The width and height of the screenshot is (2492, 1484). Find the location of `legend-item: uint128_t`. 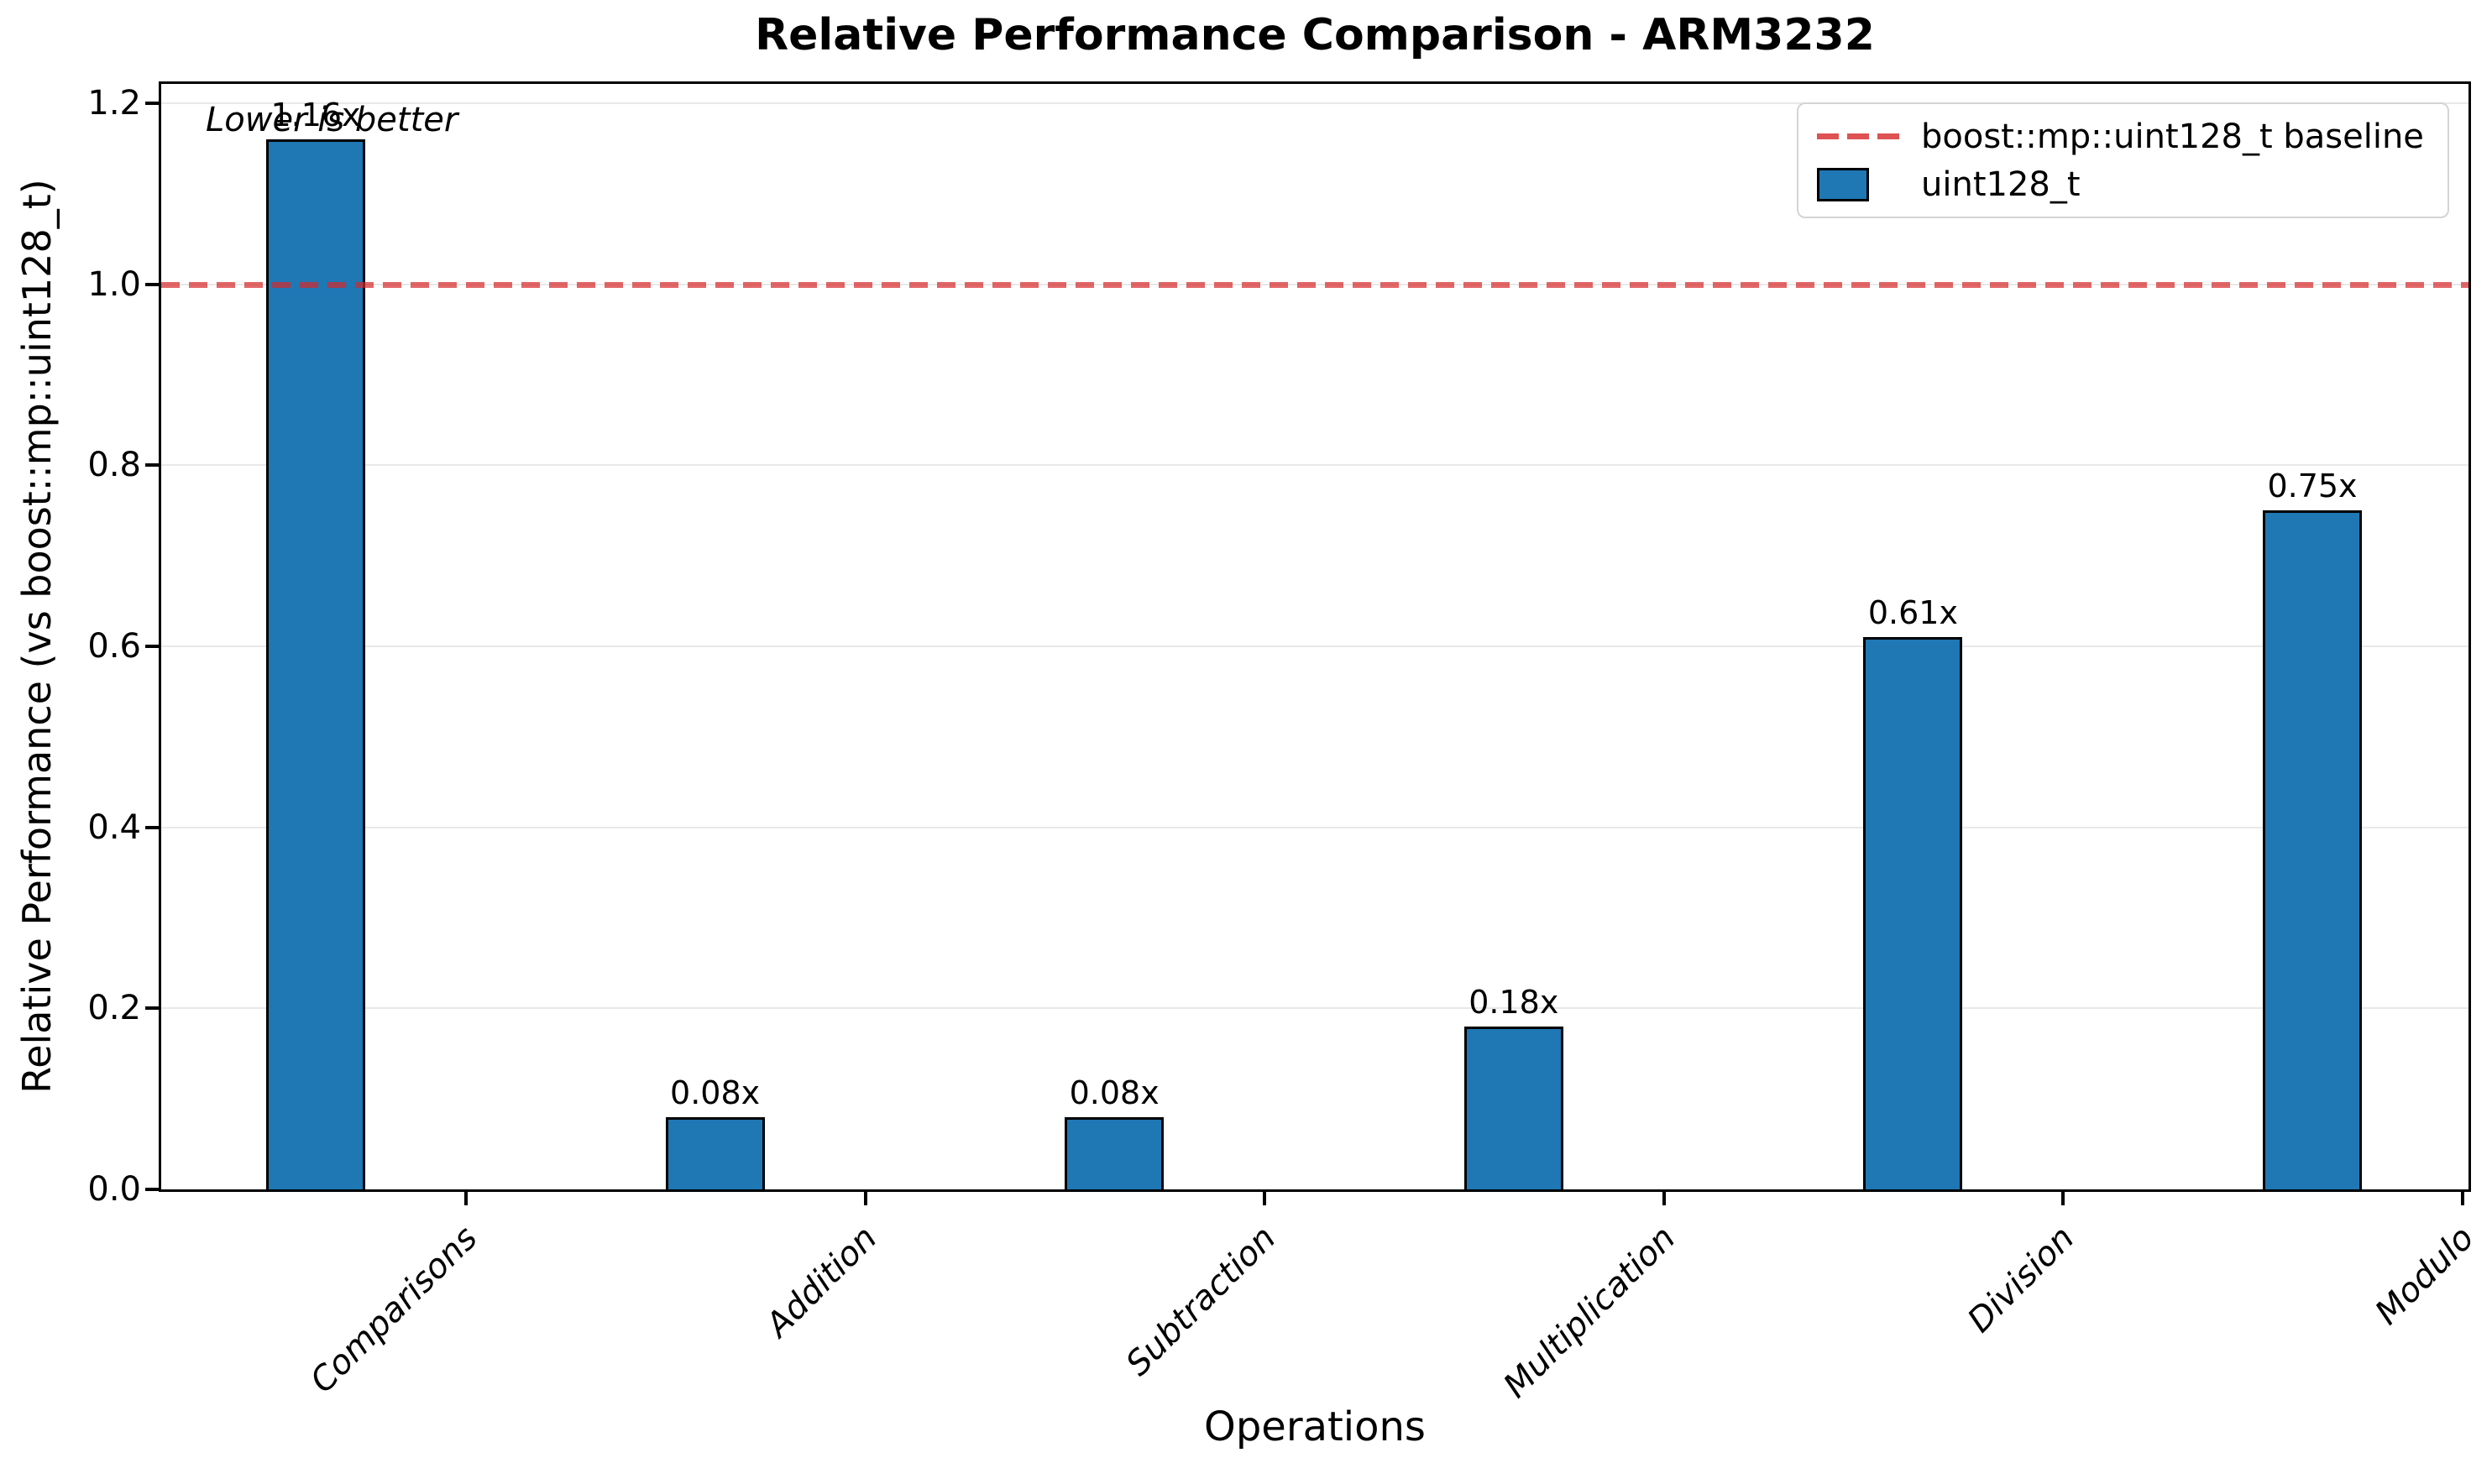

legend-item: uint128_t is located at coordinates (2123, 184).